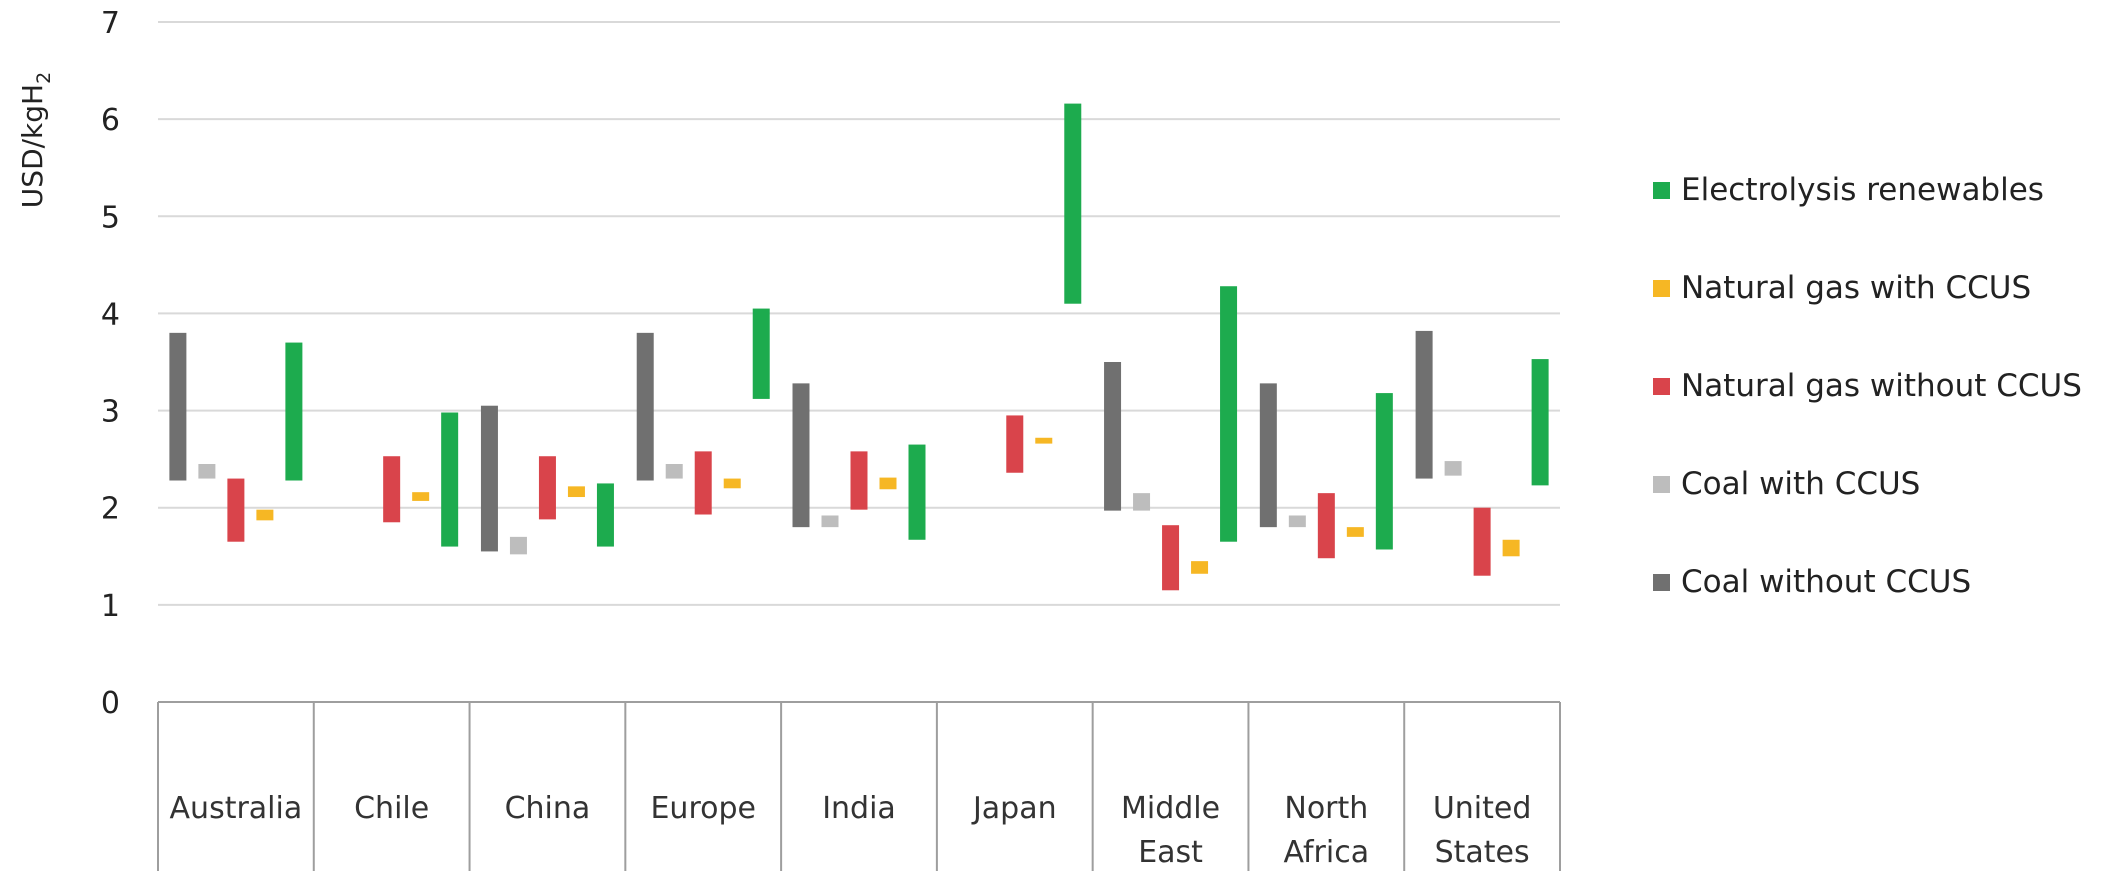  What do you see at coordinates (859, 808) in the screenshot?
I see `category-label: India` at bounding box center [859, 808].